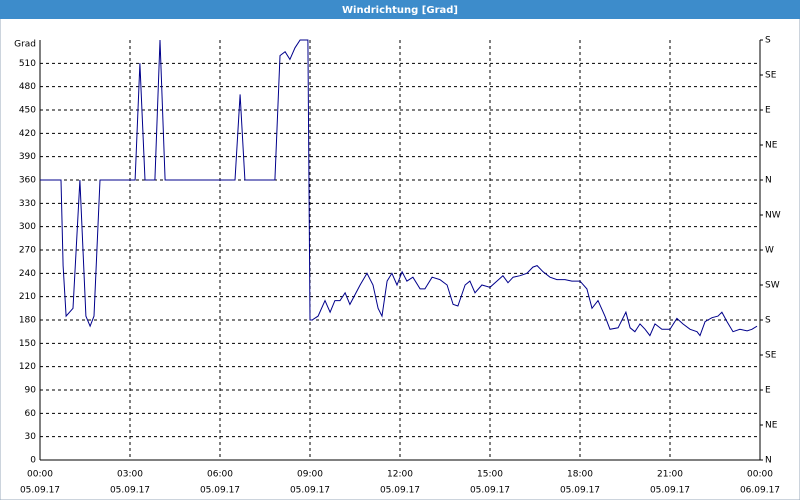  What do you see at coordinates (27, 321) in the screenshot?
I see `y-tick-label: 180` at bounding box center [27, 321].